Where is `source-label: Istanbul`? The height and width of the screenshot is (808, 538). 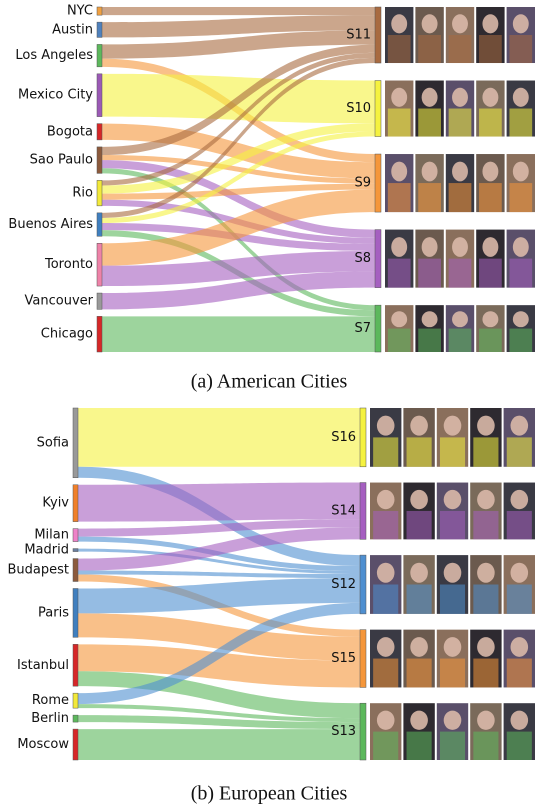
source-label: Istanbul is located at coordinates (43, 665).